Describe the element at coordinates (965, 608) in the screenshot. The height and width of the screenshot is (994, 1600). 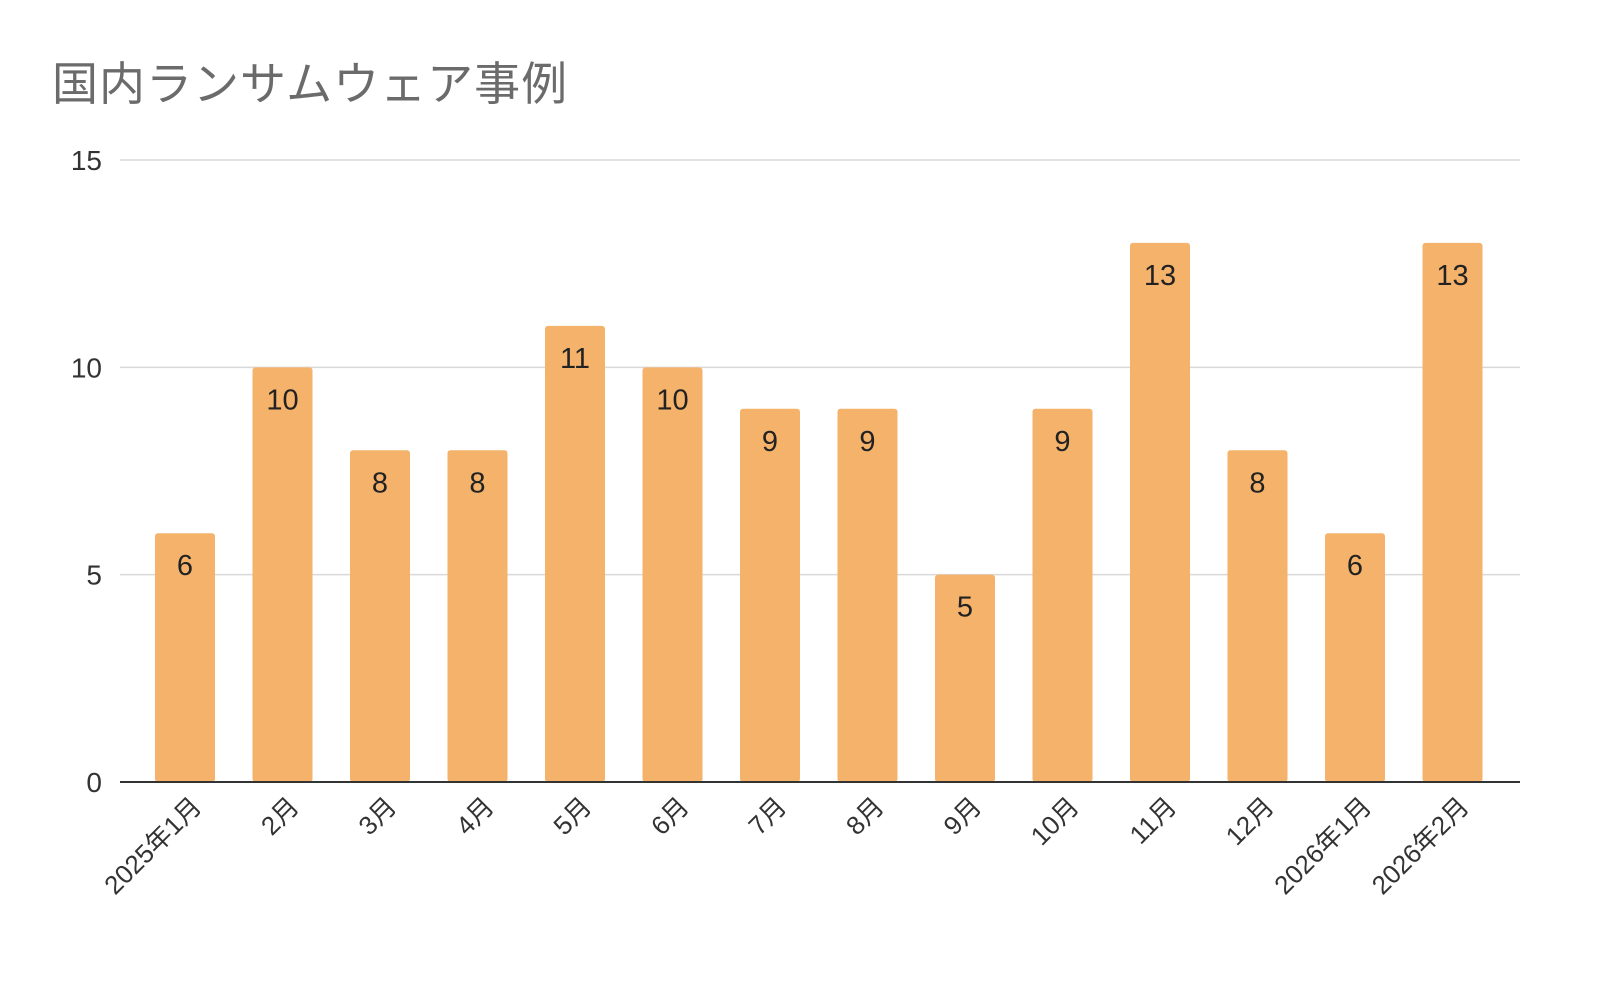
I see `data-label: 5` at that location.